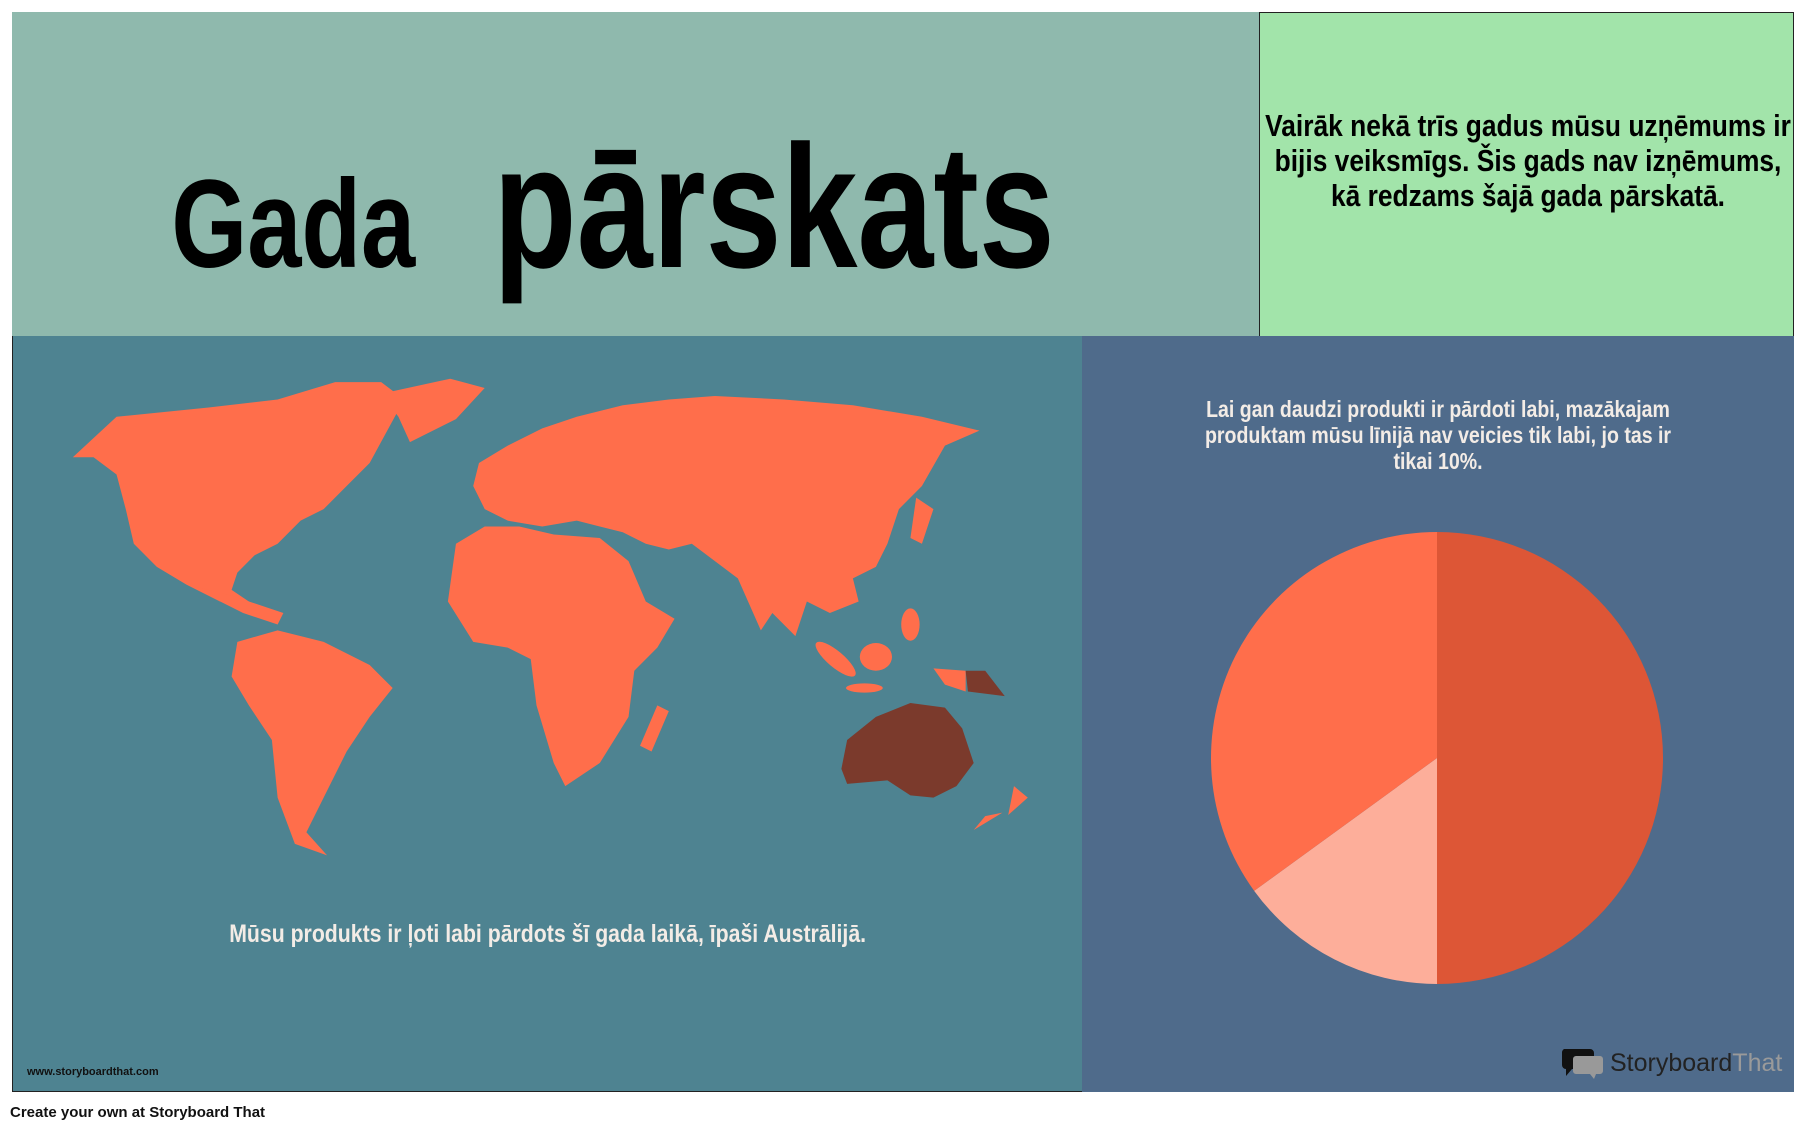 This screenshot has height=1132, width=1807. What do you see at coordinates (949, 680) in the screenshot?
I see `new-guinea-west` at bounding box center [949, 680].